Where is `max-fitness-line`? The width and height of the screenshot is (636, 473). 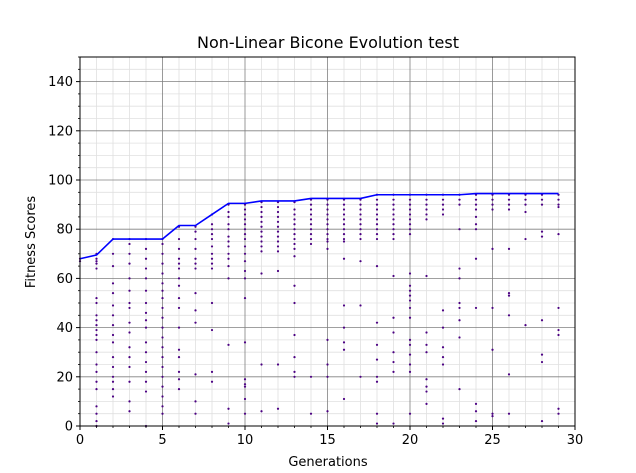
max-fitness-line is located at coordinates (319, 226).